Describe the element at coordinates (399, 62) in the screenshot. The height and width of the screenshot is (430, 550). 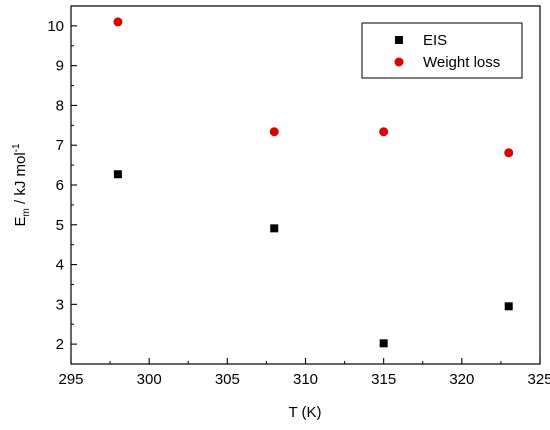
I see `legend-marker-weight-loss` at that location.